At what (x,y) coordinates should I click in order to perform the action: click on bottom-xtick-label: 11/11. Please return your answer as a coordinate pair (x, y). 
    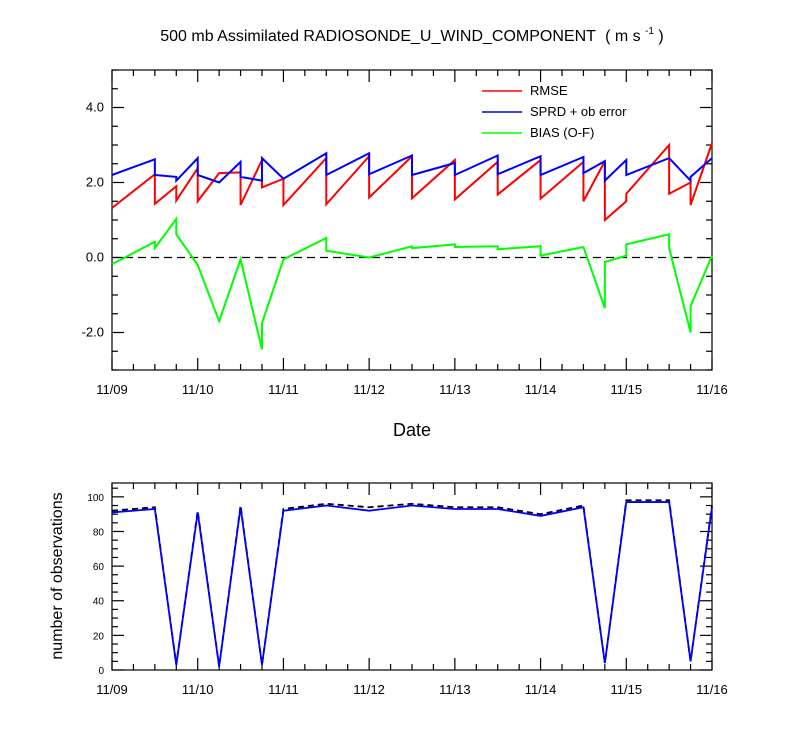
    Looking at the image, I should click on (283, 689).